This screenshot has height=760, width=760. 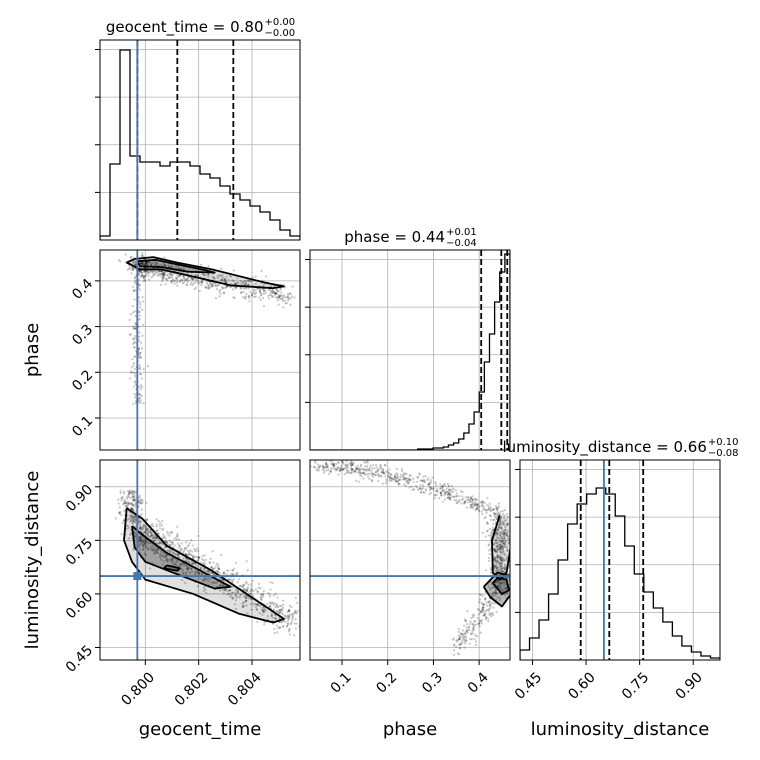 What do you see at coordinates (408, 350) in the screenshot?
I see `hist-panel-phase` at bounding box center [408, 350].